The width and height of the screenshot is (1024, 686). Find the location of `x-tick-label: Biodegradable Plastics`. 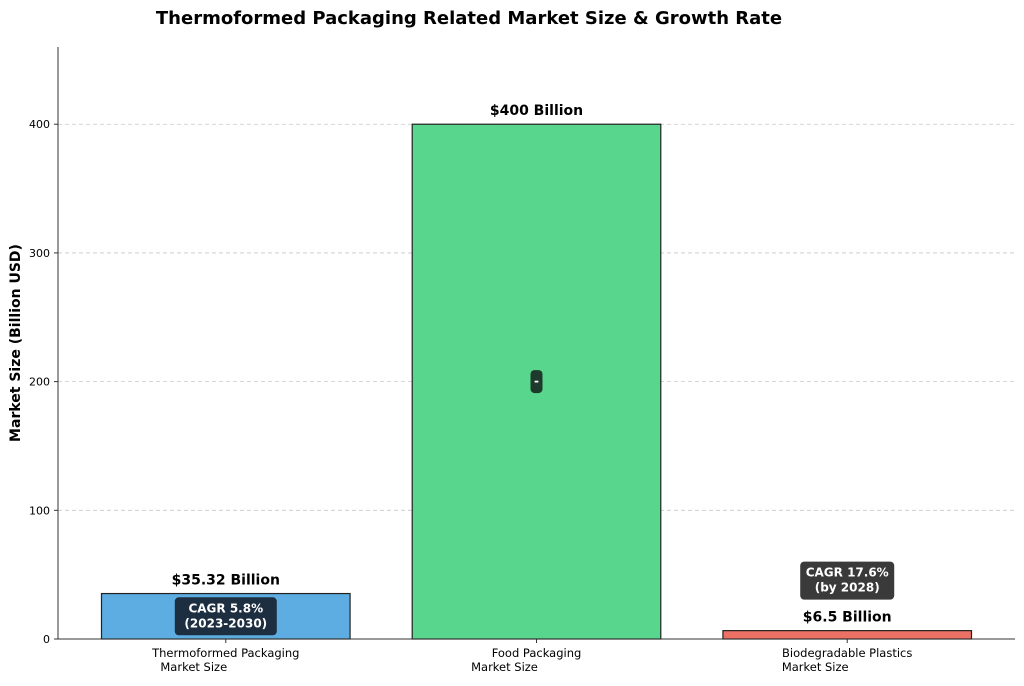

x-tick-label: Biodegradable Plastics is located at coordinates (847, 653).